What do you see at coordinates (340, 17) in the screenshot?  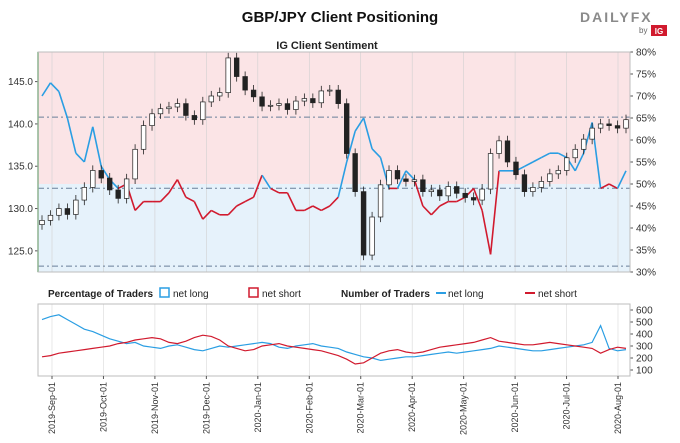 I see `chart-title: GBP/JPY Client Positioning` at bounding box center [340, 17].